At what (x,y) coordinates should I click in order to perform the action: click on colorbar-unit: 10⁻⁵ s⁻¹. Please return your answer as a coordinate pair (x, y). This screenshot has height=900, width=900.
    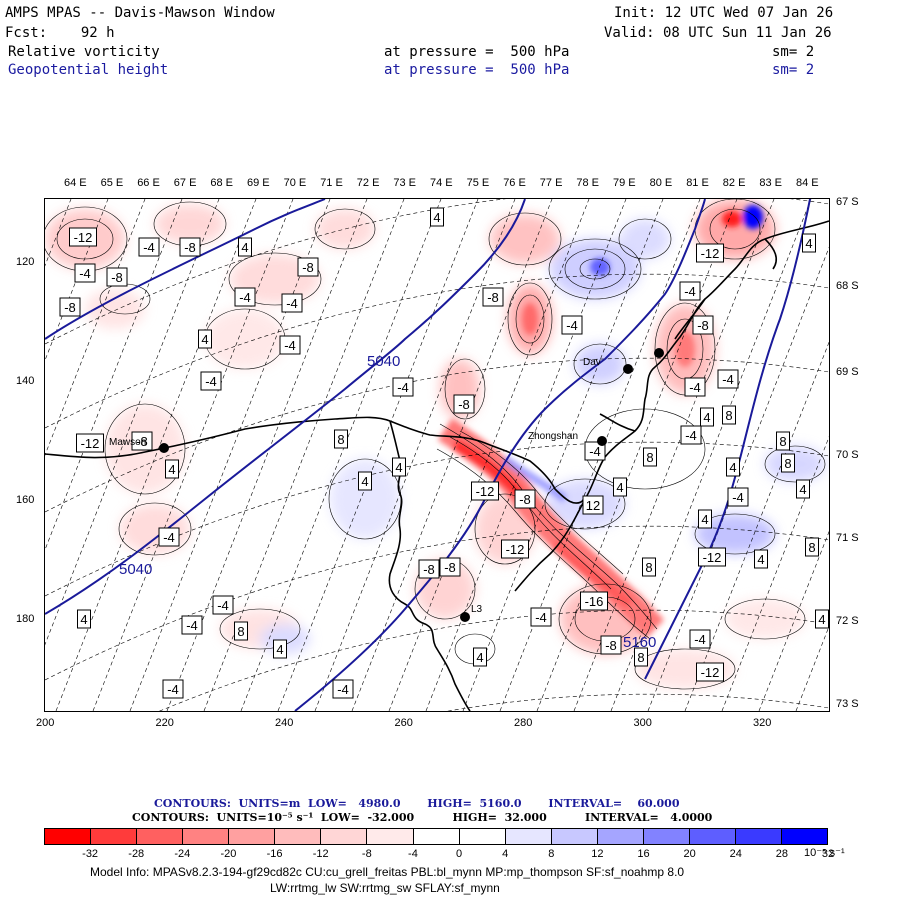
    Looking at the image, I should click on (824, 853).